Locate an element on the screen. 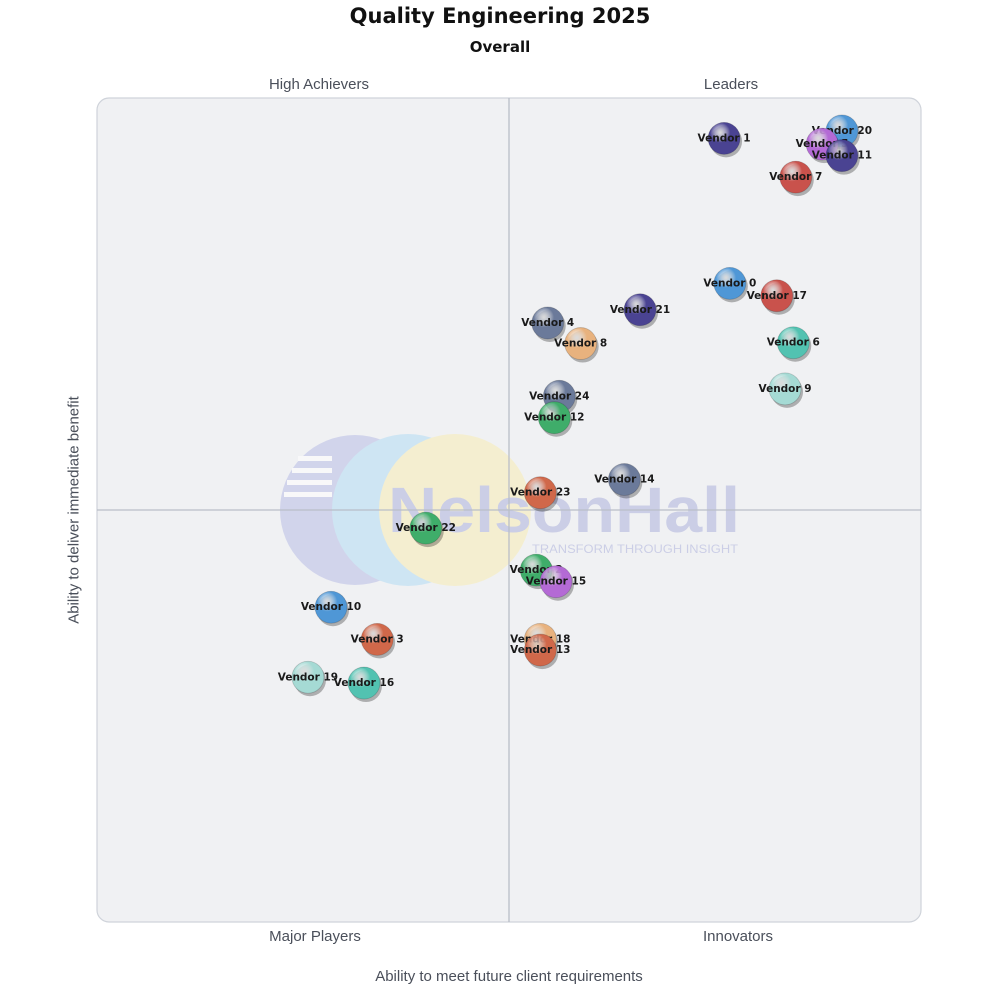 The width and height of the screenshot is (1000, 1000). vendor-13-label: Vendor 13 is located at coordinates (540, 650).